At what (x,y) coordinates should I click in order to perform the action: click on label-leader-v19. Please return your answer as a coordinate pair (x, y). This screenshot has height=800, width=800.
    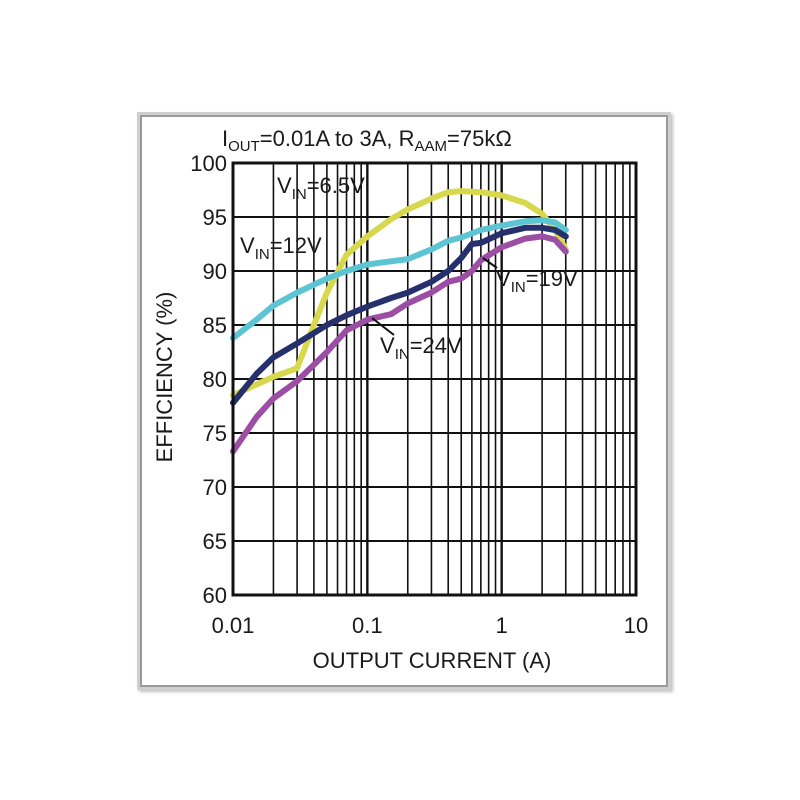
    Looking at the image, I should click on (490, 263).